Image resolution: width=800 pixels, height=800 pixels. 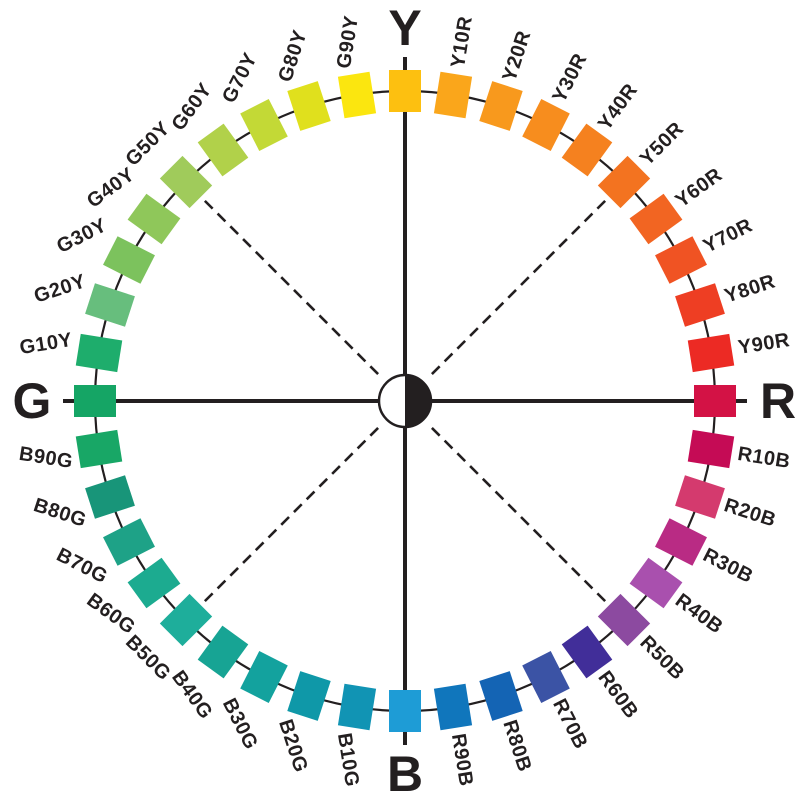 What do you see at coordinates (405, 28) in the screenshot?
I see `axis-label-y: Y` at bounding box center [405, 28].